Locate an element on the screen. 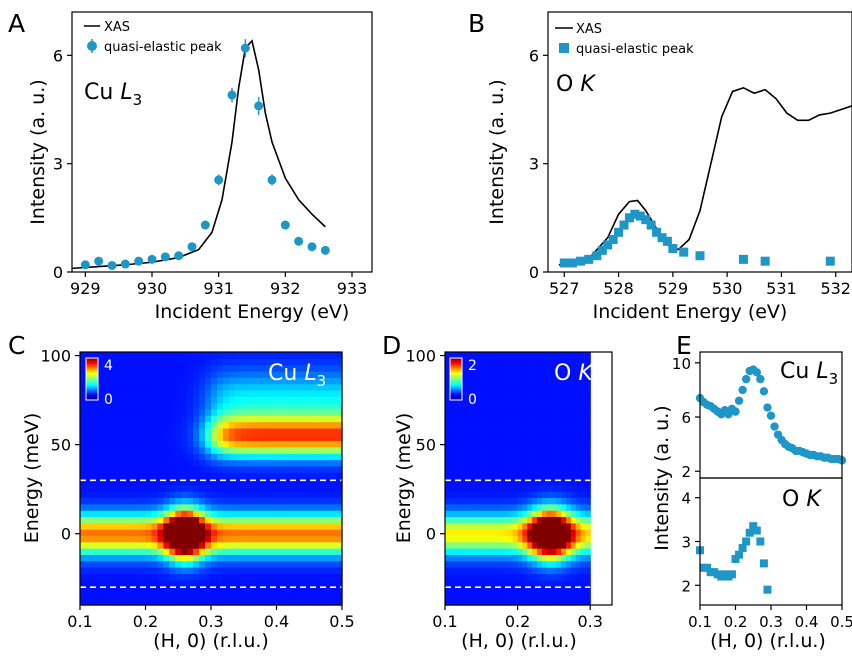 Image resolution: width=852 pixels, height=659 pixels. legend-a: XAS quasi-elastic peak is located at coordinates (153, 37).